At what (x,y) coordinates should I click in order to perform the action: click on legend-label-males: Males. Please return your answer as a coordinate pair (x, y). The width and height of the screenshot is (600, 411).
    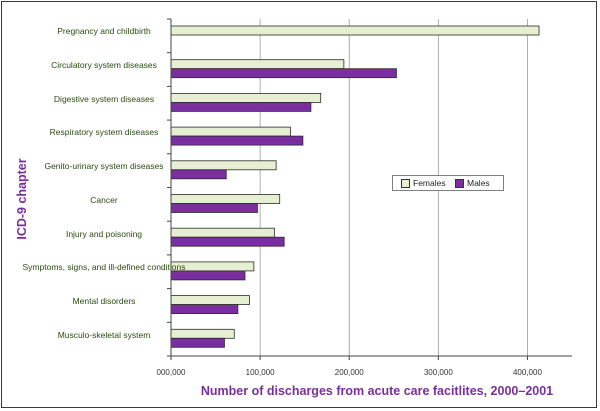
    Looking at the image, I should click on (478, 183).